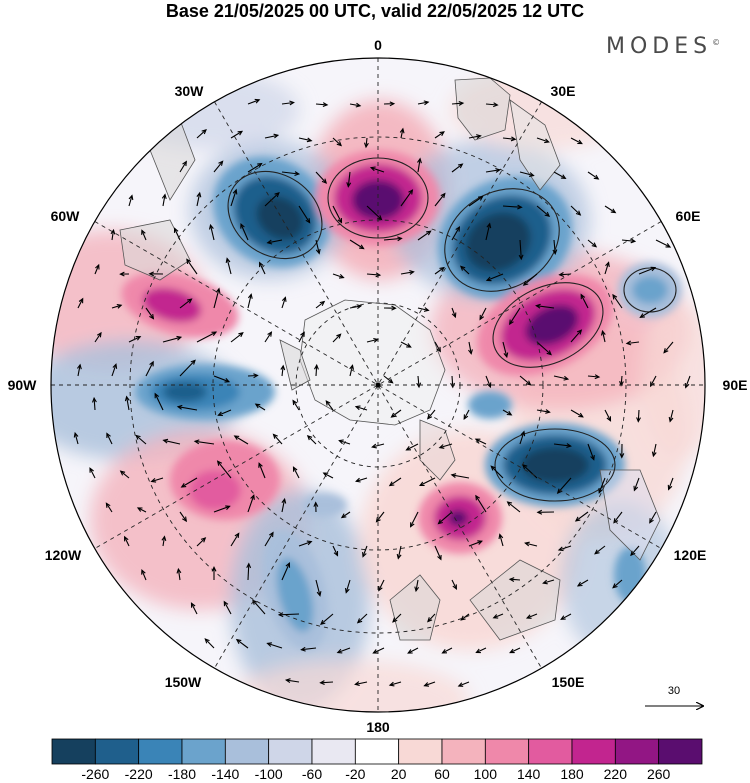 This screenshot has width=750, height=783. I want to click on lon-label-30w: 30W, so click(190, 91).